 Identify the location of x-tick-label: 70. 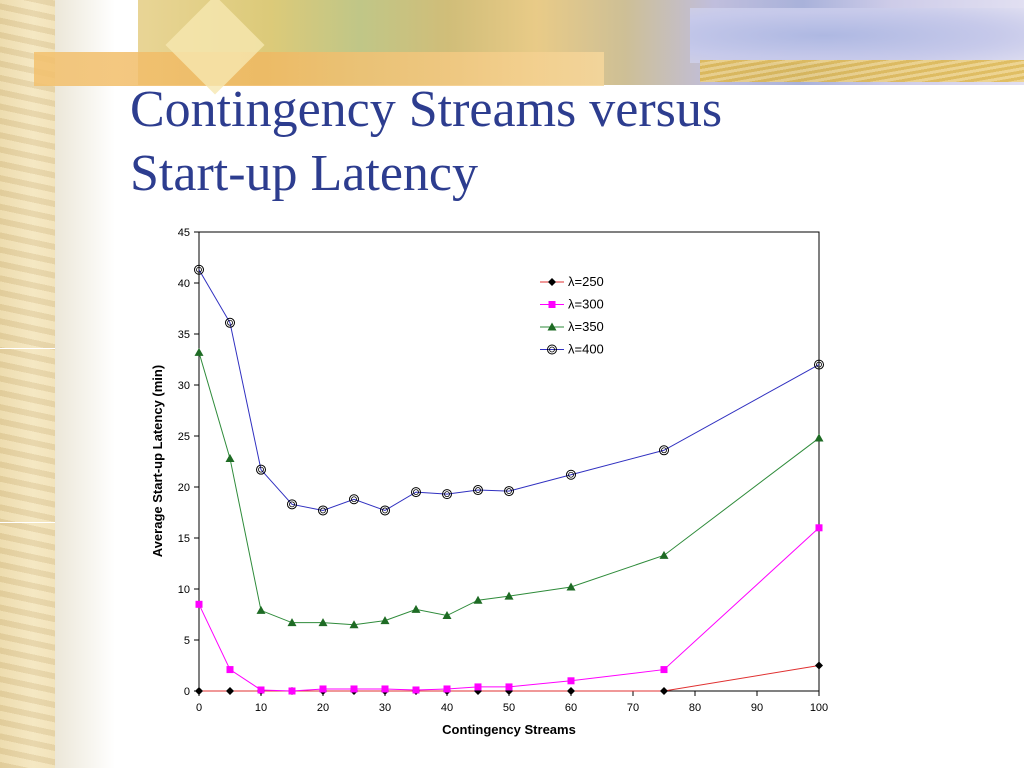
(633, 708).